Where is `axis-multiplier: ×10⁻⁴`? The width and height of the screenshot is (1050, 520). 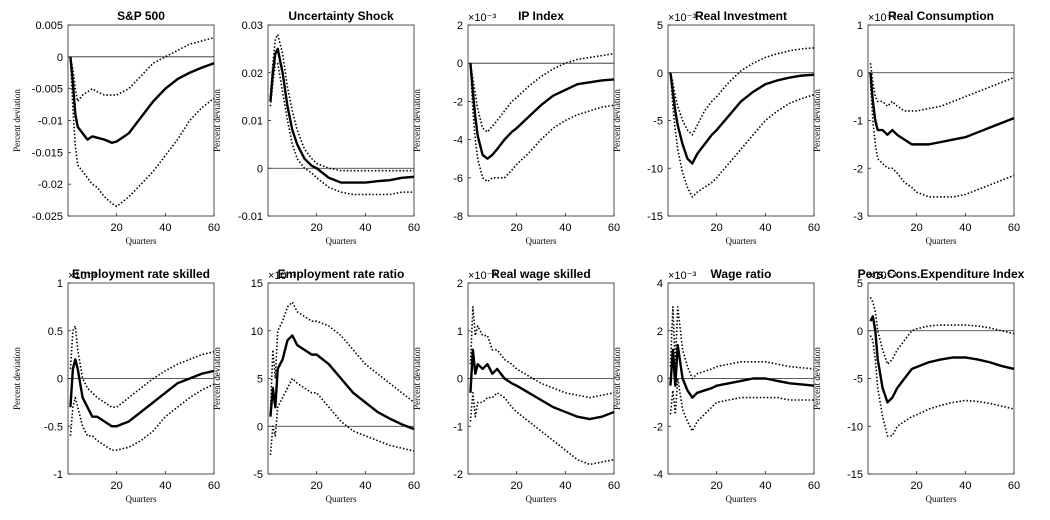 axis-multiplier: ×10⁻⁴ is located at coordinates (882, 276).